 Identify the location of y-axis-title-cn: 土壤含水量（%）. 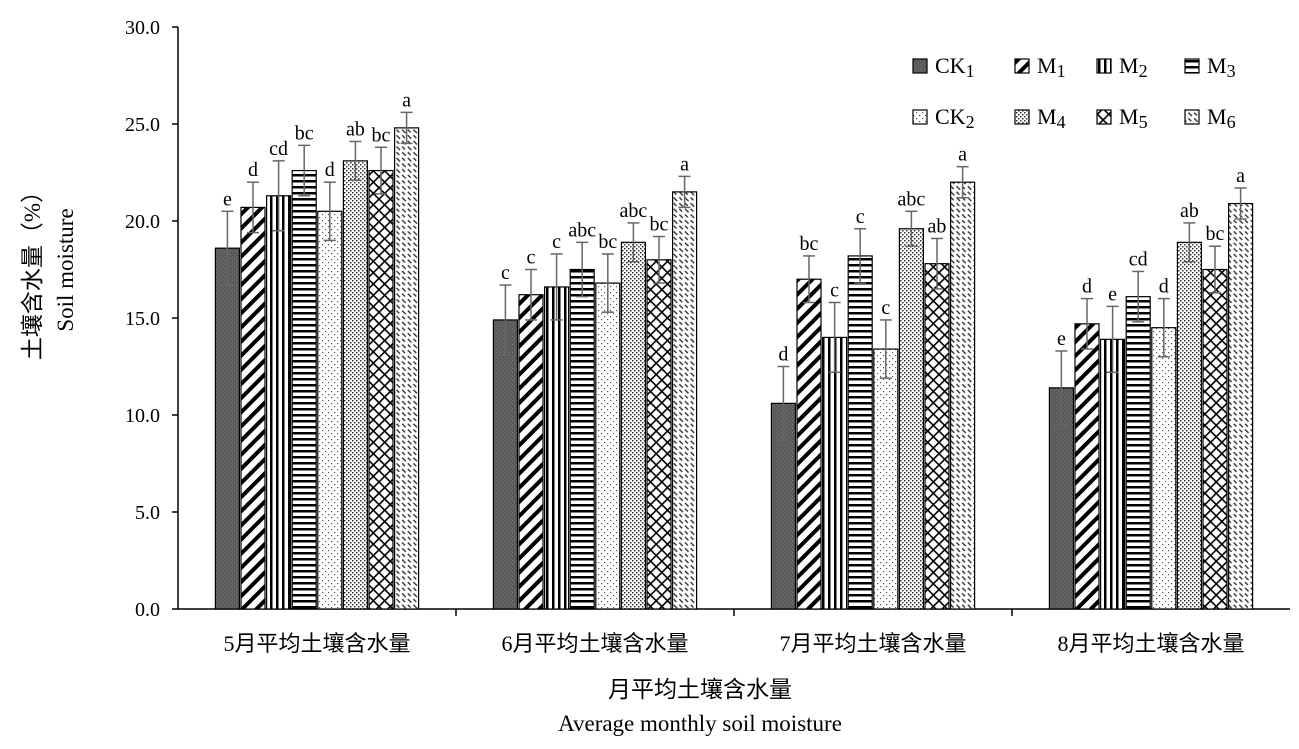
(32, 270).